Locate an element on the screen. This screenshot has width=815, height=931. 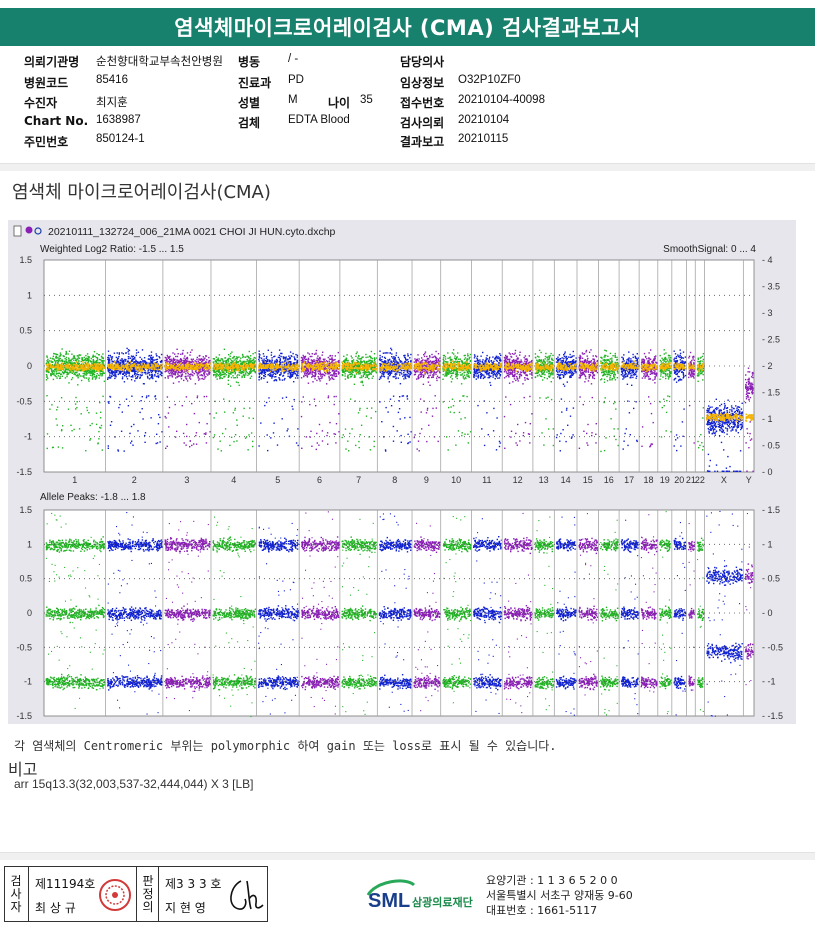
handwritten-signature is located at coordinates (247, 895).